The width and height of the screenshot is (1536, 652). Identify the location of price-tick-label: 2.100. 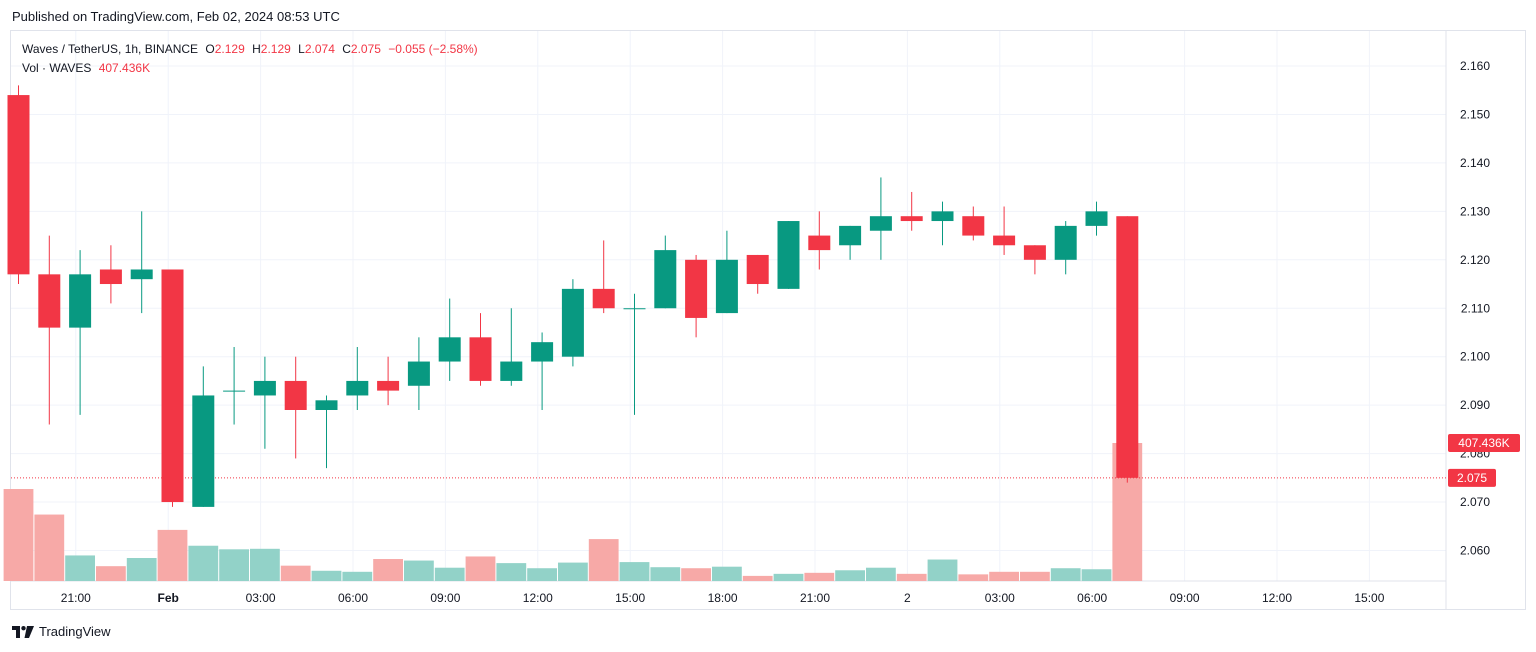
(1475, 357).